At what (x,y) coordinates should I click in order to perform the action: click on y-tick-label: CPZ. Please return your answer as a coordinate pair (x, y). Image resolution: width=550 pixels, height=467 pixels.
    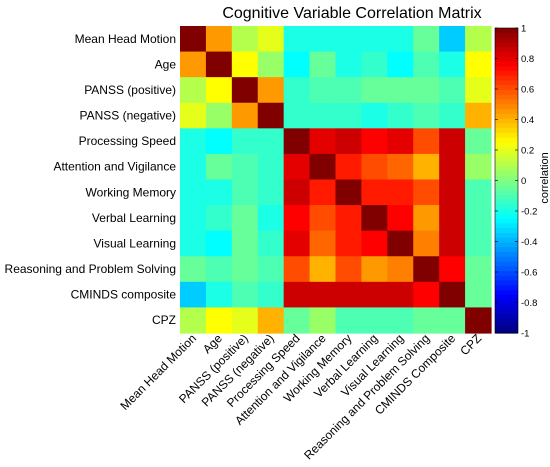
    Looking at the image, I should click on (164, 320).